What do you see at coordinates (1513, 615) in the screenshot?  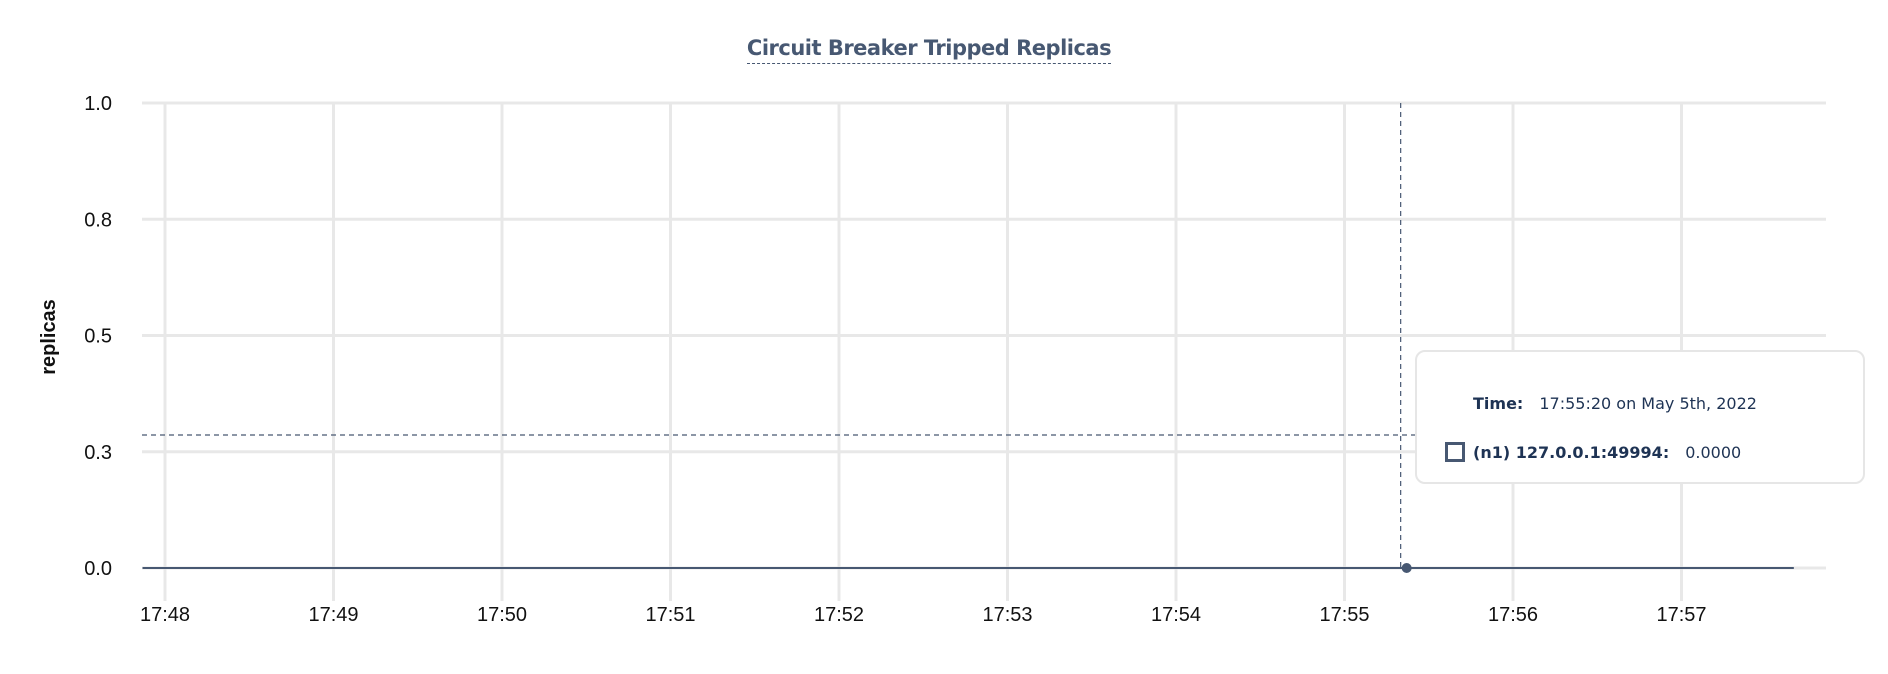 I see `x-tick-label: 17:56` at bounding box center [1513, 615].